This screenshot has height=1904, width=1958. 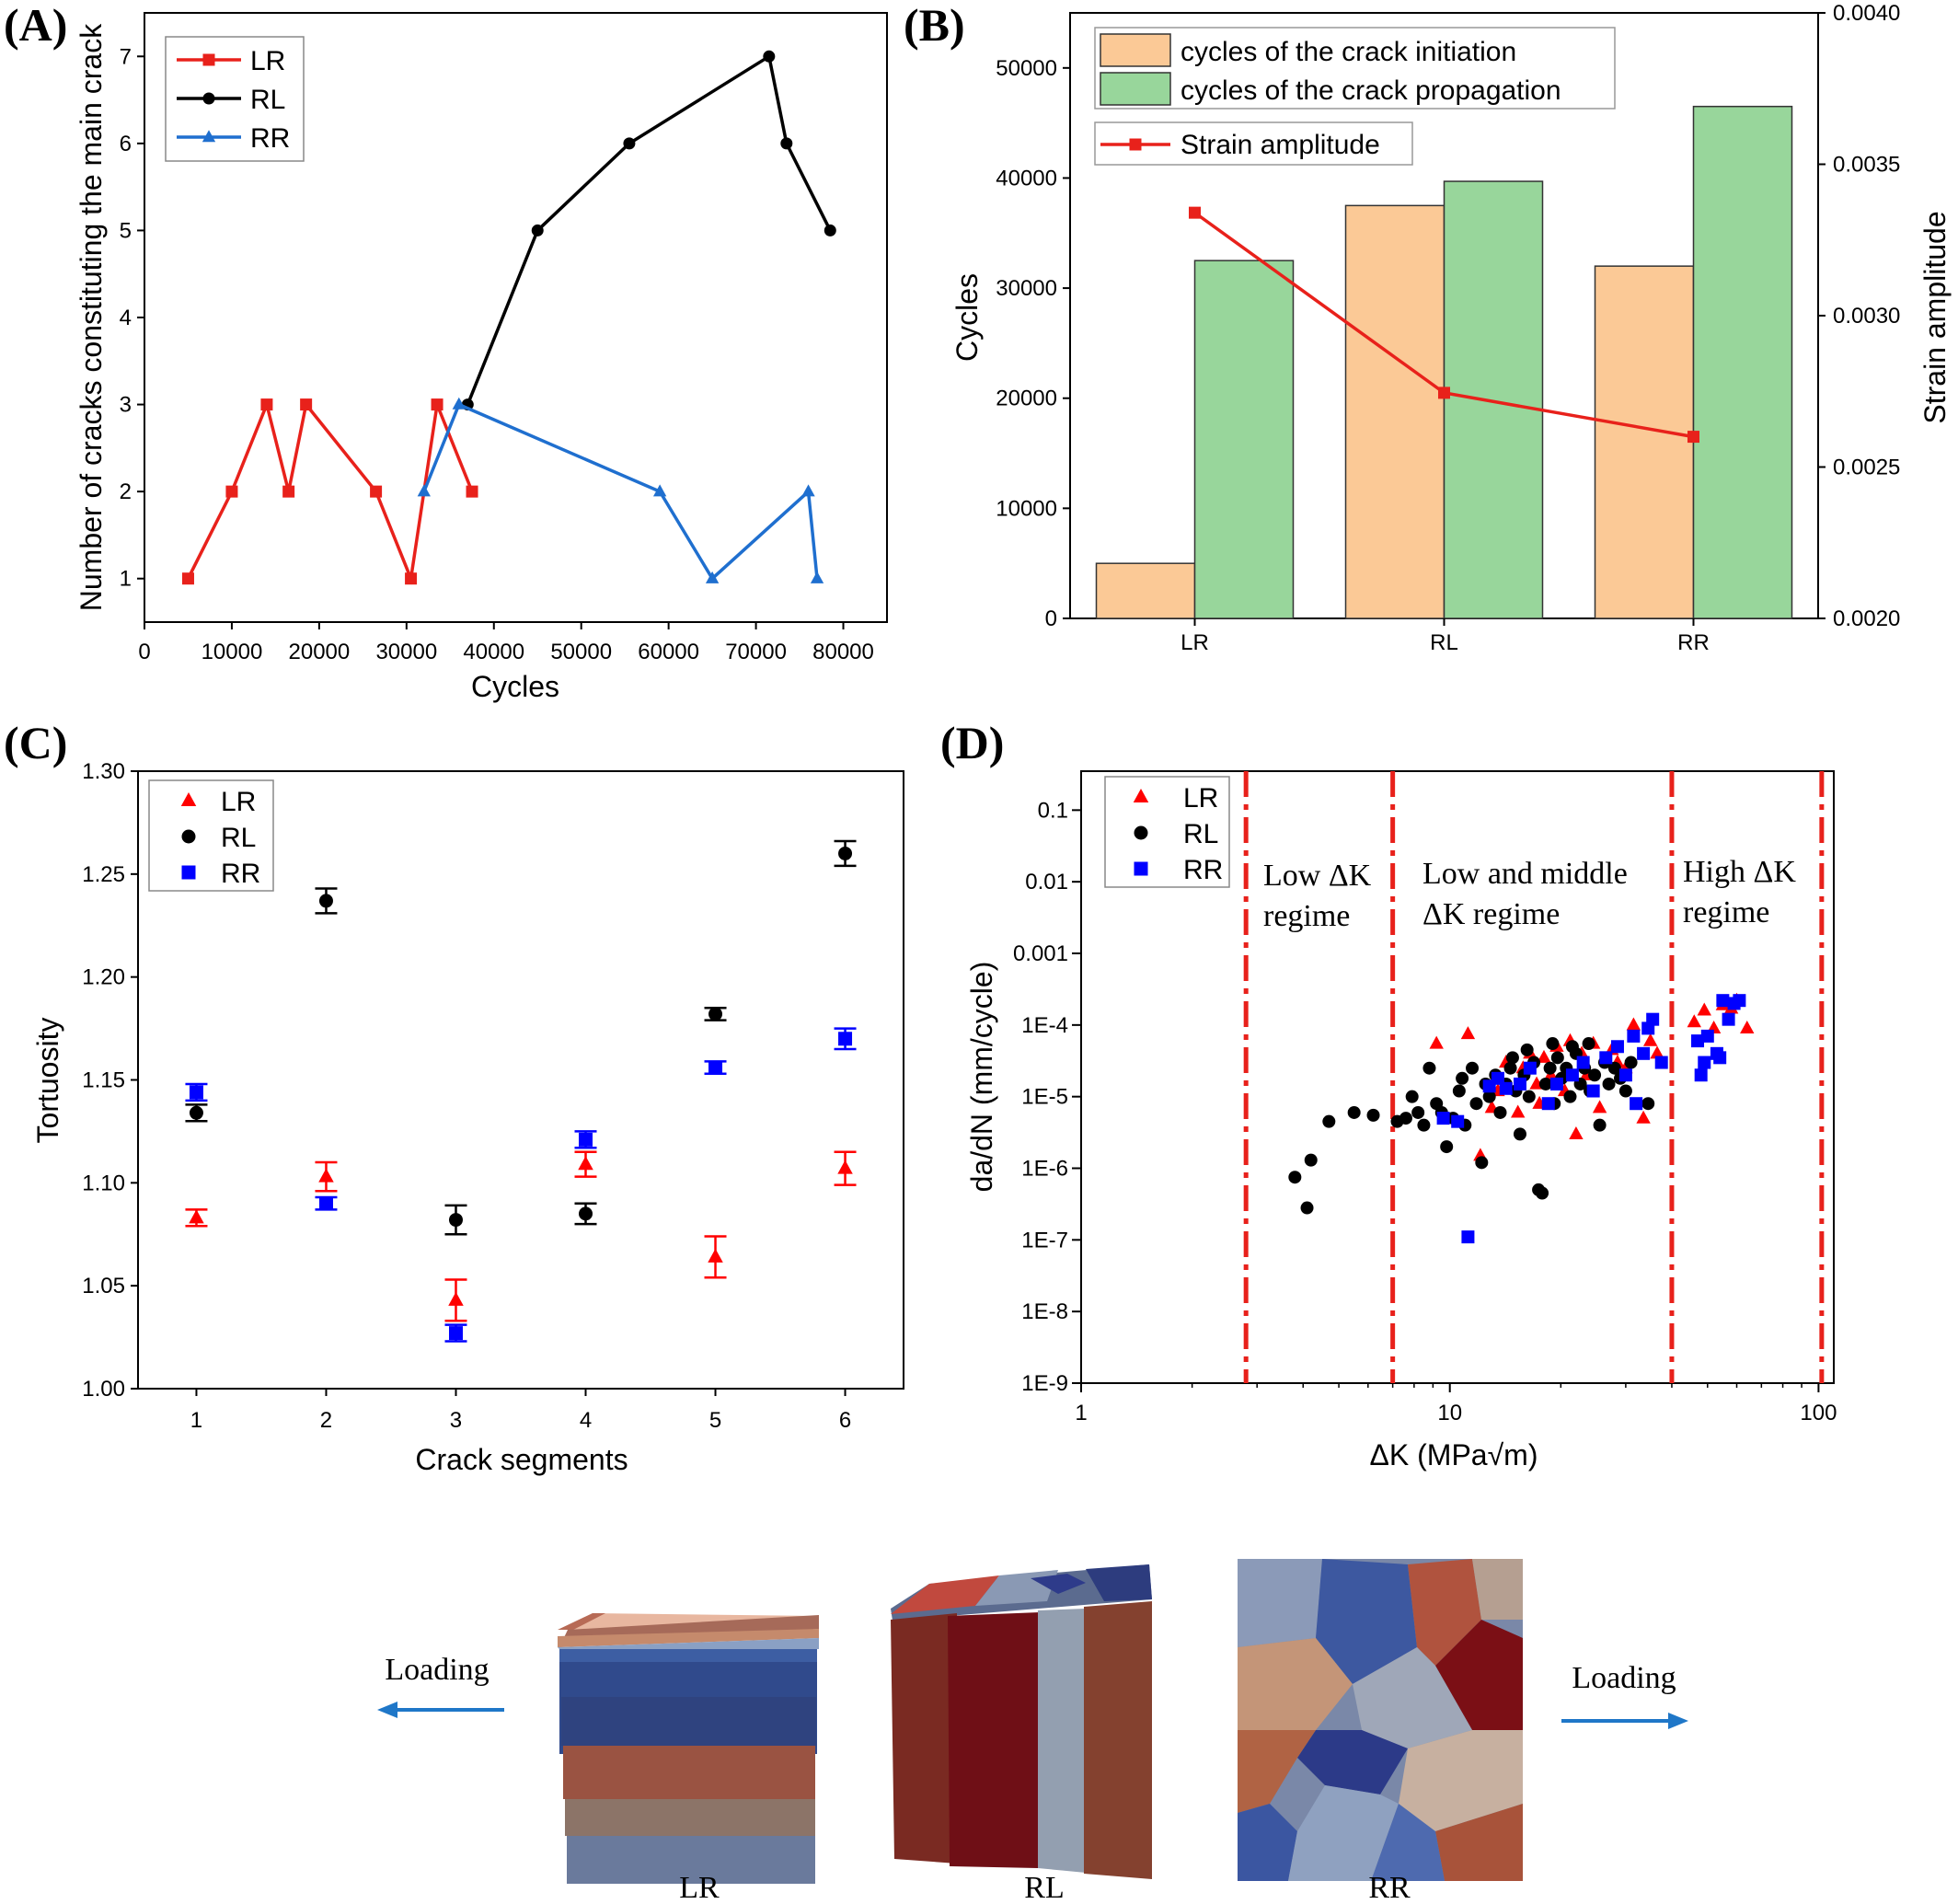 I want to click on panel-d-ytick-label: 0.001, so click(x=1040, y=953).